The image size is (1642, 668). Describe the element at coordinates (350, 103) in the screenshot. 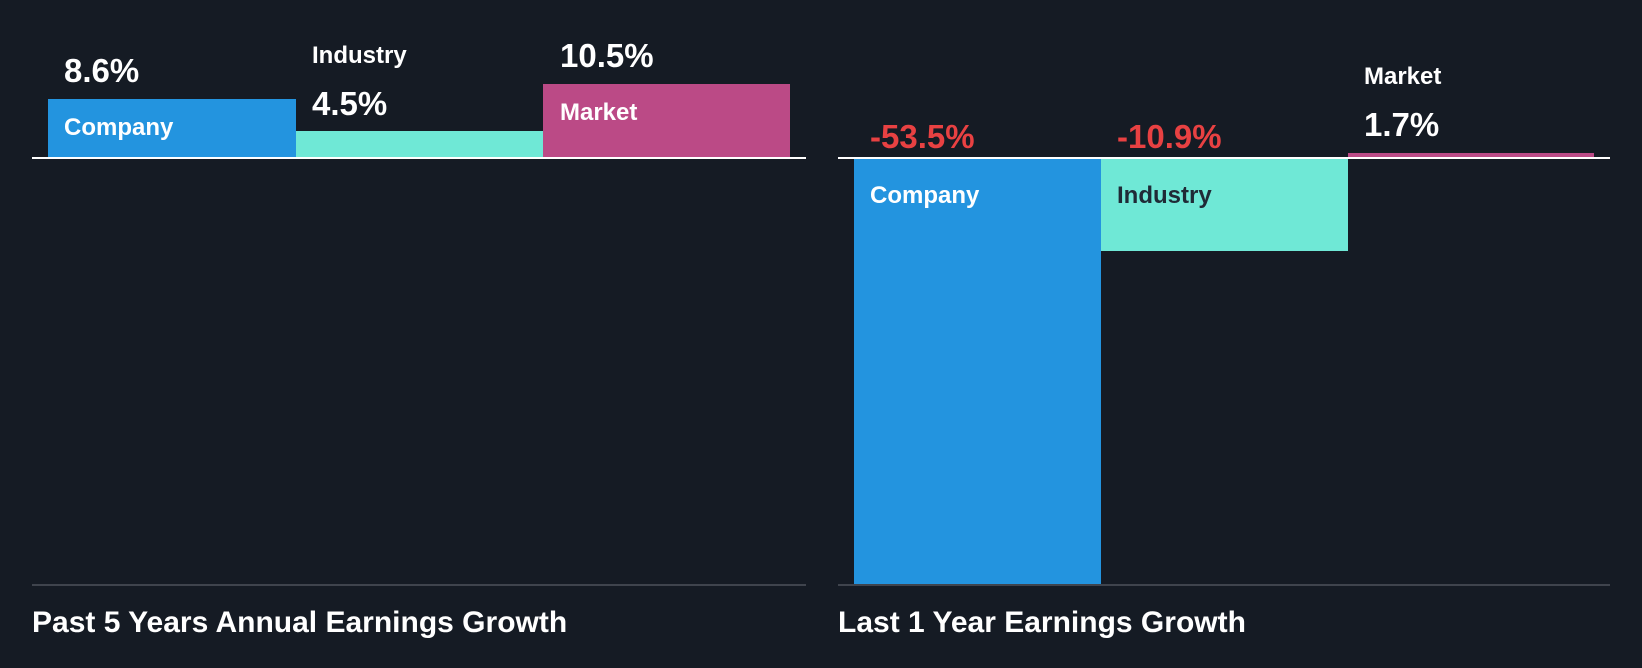

I see `value-industry: 4.5%` at that location.